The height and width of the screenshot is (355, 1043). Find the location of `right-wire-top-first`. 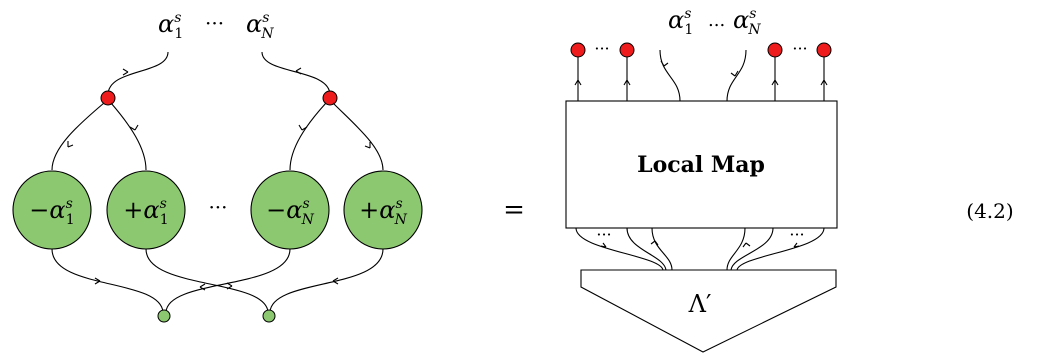

right-wire-top-first is located at coordinates (670, 75).